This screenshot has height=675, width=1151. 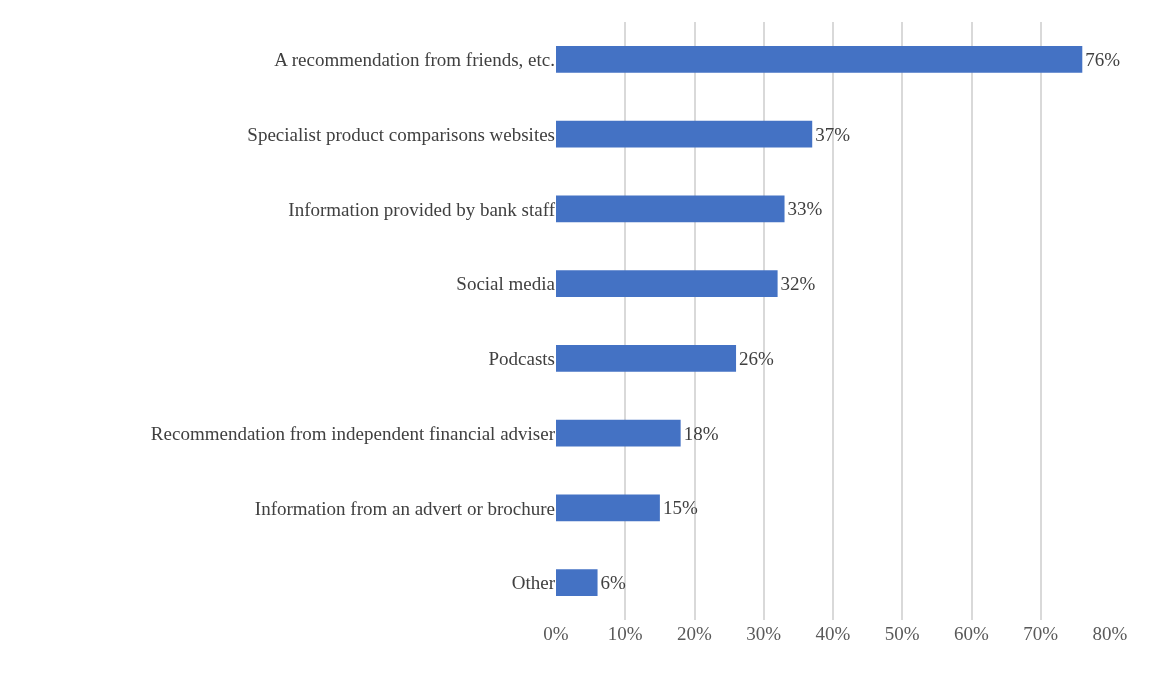 What do you see at coordinates (1041, 633) in the screenshot?
I see `x-tick-label: 70%` at bounding box center [1041, 633].